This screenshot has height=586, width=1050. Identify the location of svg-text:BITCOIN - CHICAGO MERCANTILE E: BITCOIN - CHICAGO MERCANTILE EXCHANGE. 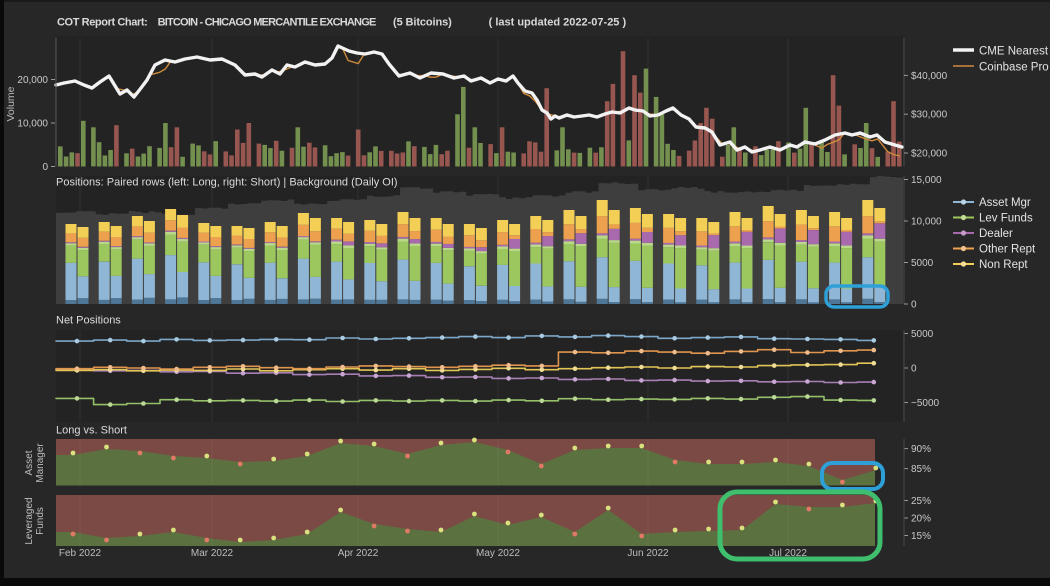
(267, 23).